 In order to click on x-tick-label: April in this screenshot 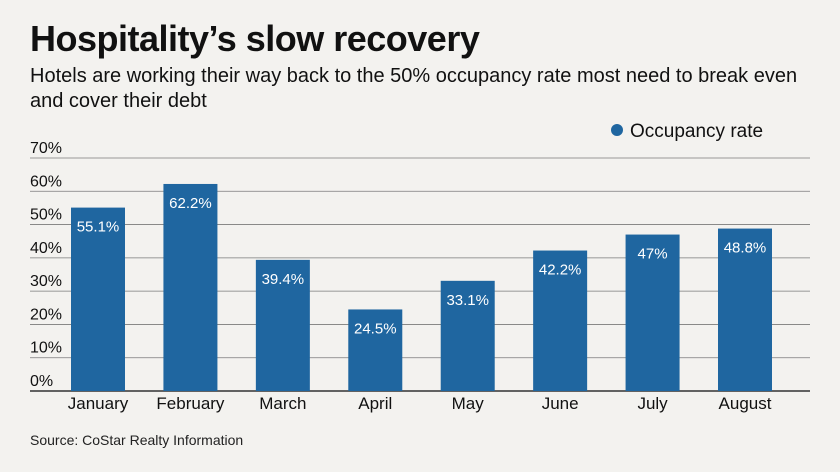, I will do `click(375, 403)`.